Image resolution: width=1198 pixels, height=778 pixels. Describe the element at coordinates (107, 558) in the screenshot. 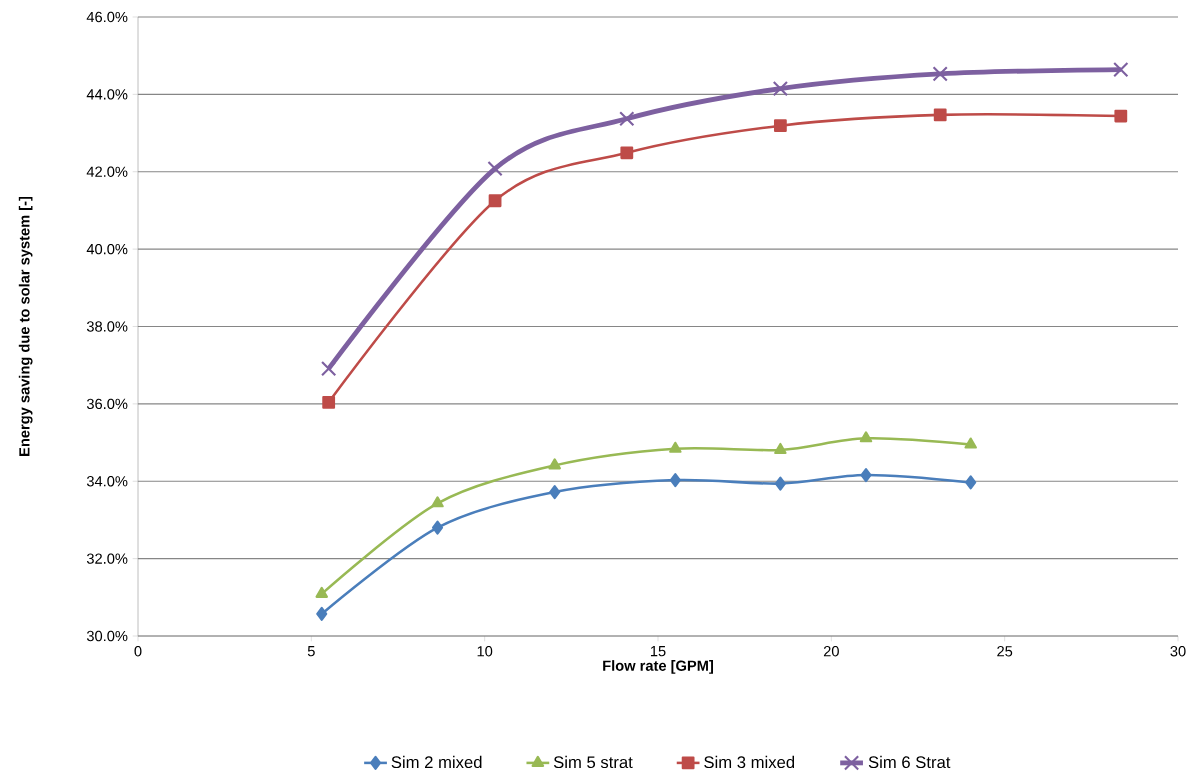

I see `y-tick-label: 32.0%` at that location.